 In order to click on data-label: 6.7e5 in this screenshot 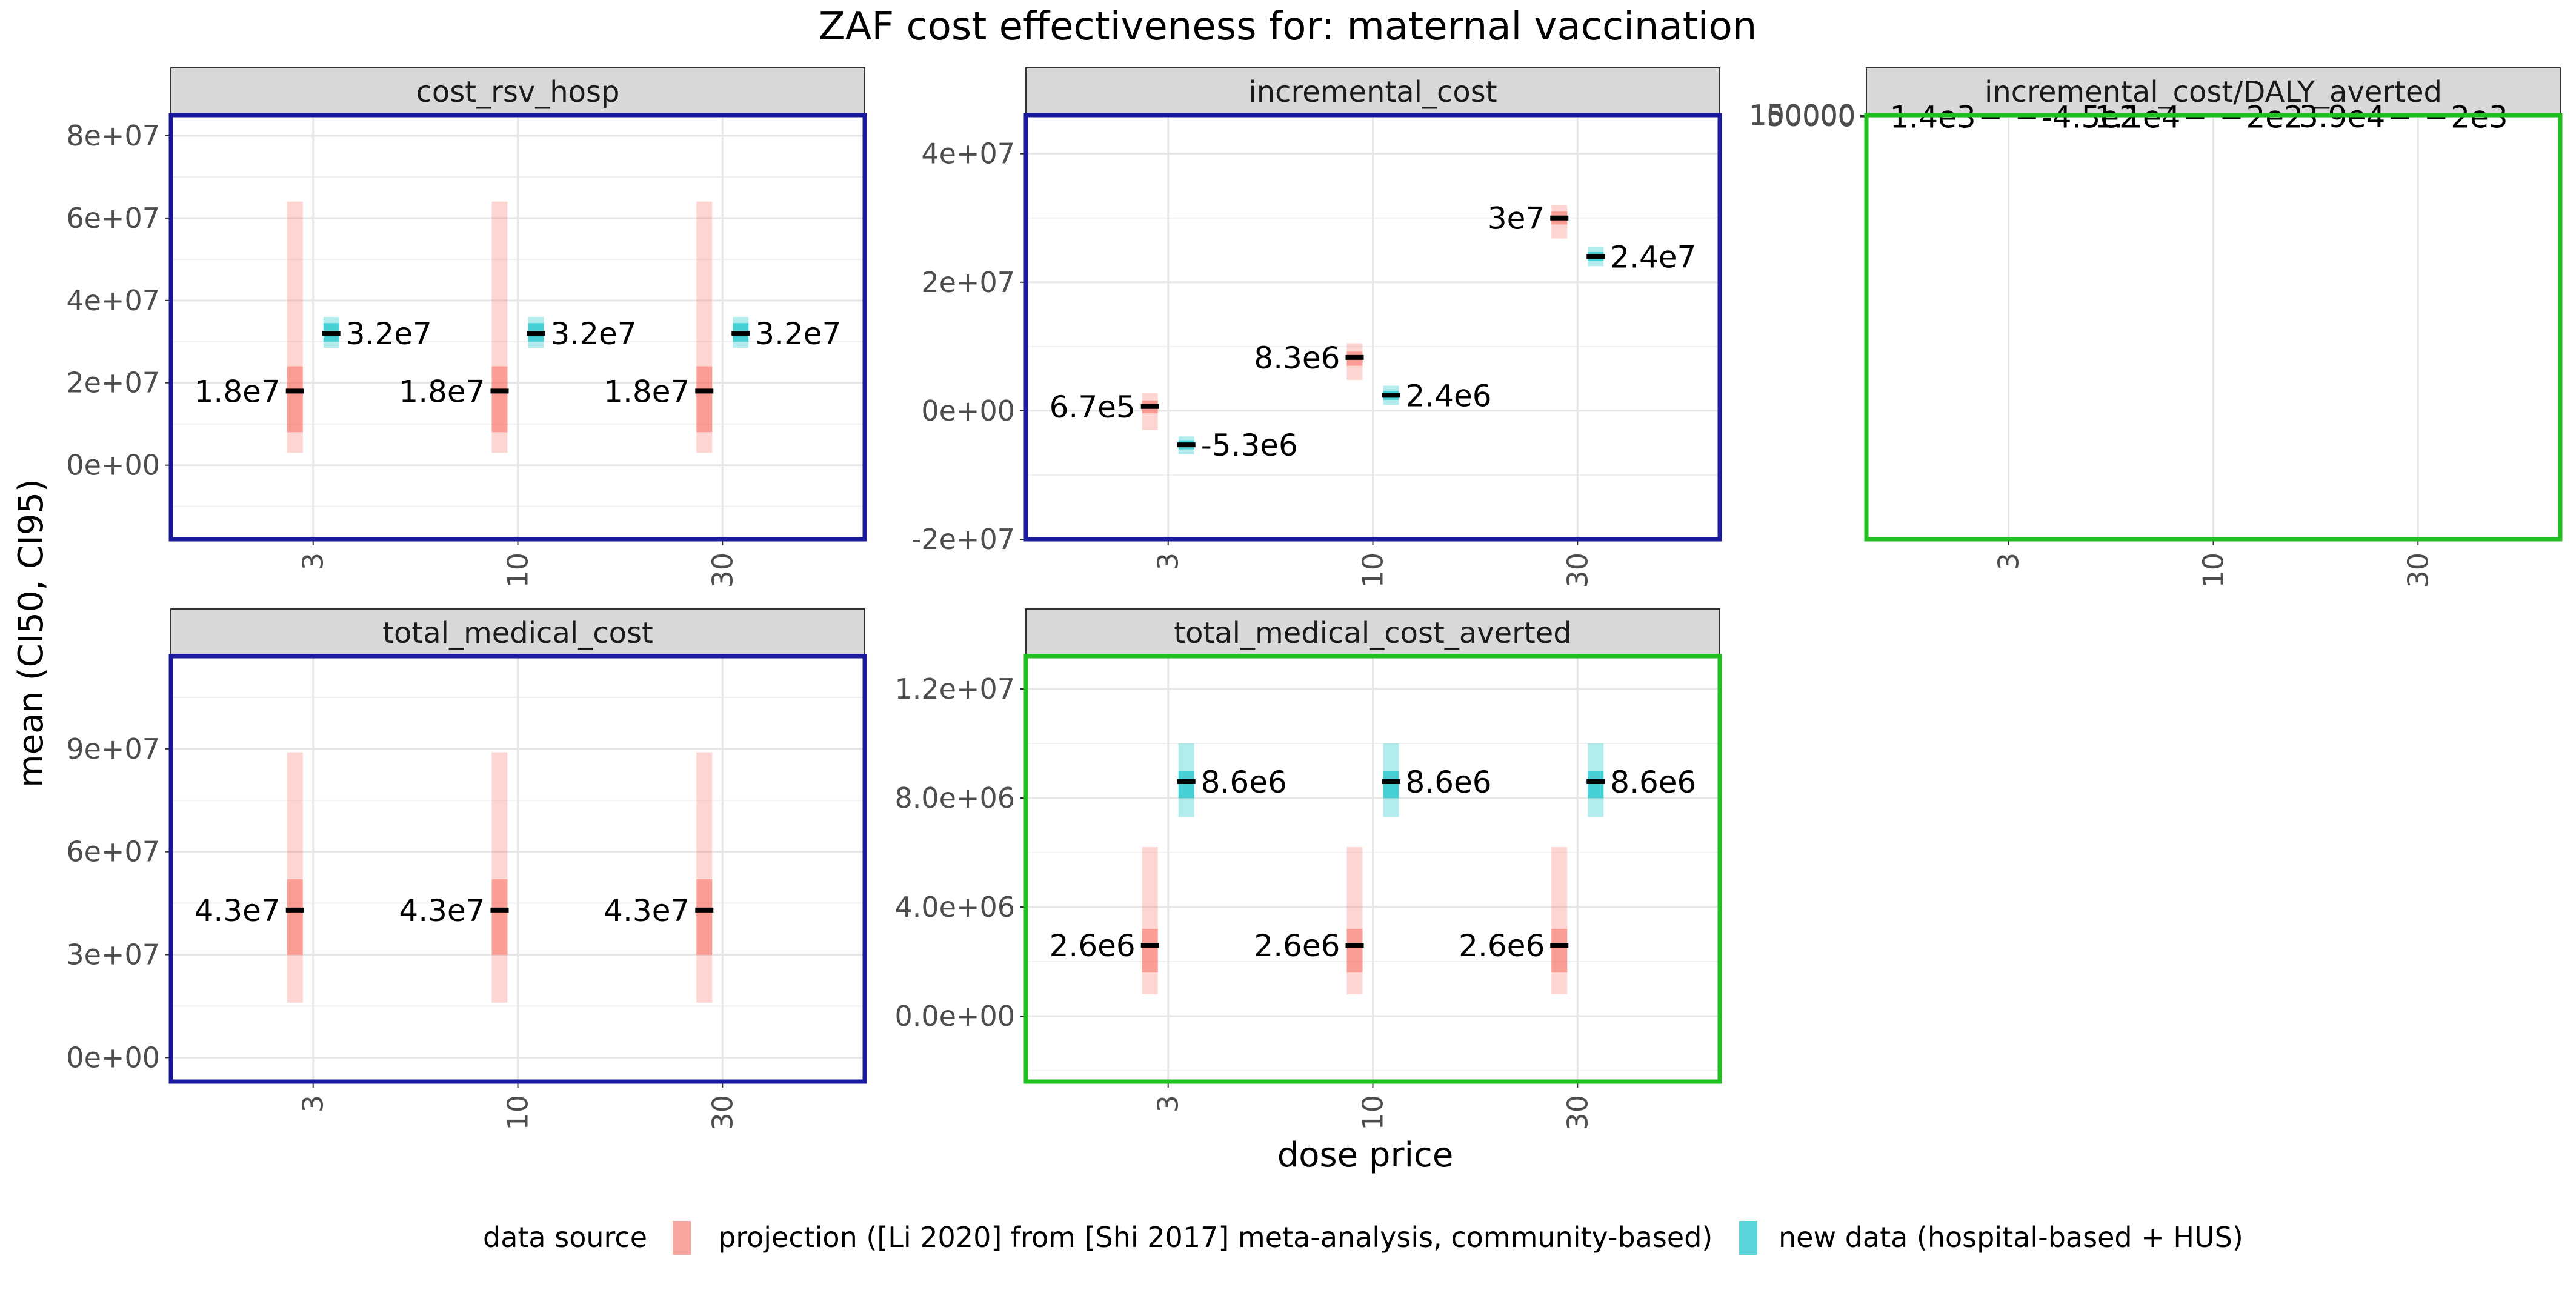, I will do `click(1093, 407)`.